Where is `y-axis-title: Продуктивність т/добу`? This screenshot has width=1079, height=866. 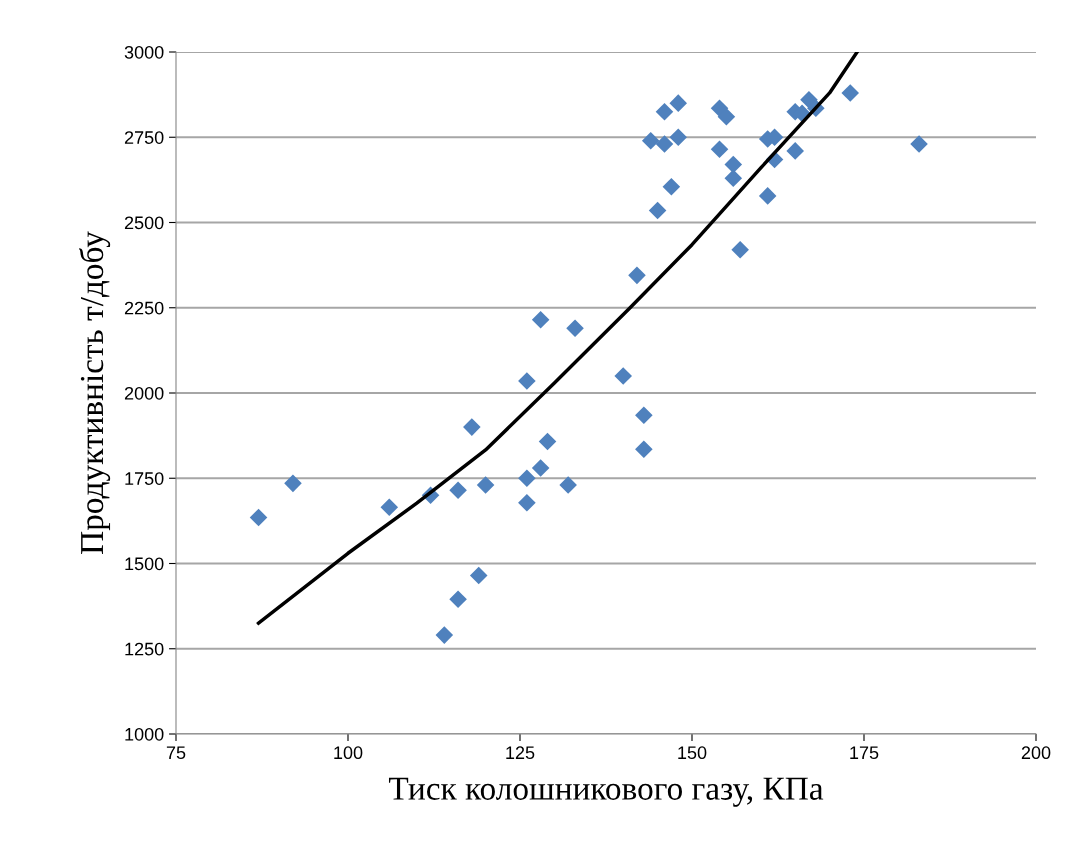
y-axis-title: Продуктивність т/добу is located at coordinates (95, 392).